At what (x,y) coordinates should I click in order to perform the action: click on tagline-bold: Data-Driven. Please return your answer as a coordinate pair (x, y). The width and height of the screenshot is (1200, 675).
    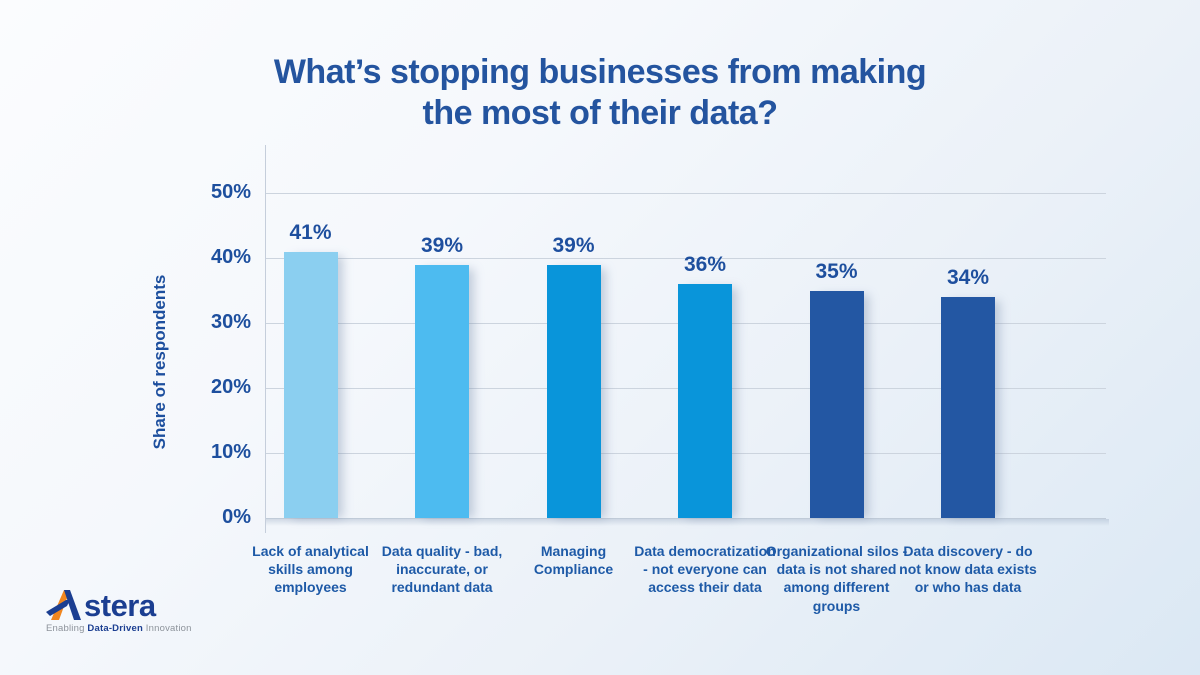
    Looking at the image, I should click on (115, 628).